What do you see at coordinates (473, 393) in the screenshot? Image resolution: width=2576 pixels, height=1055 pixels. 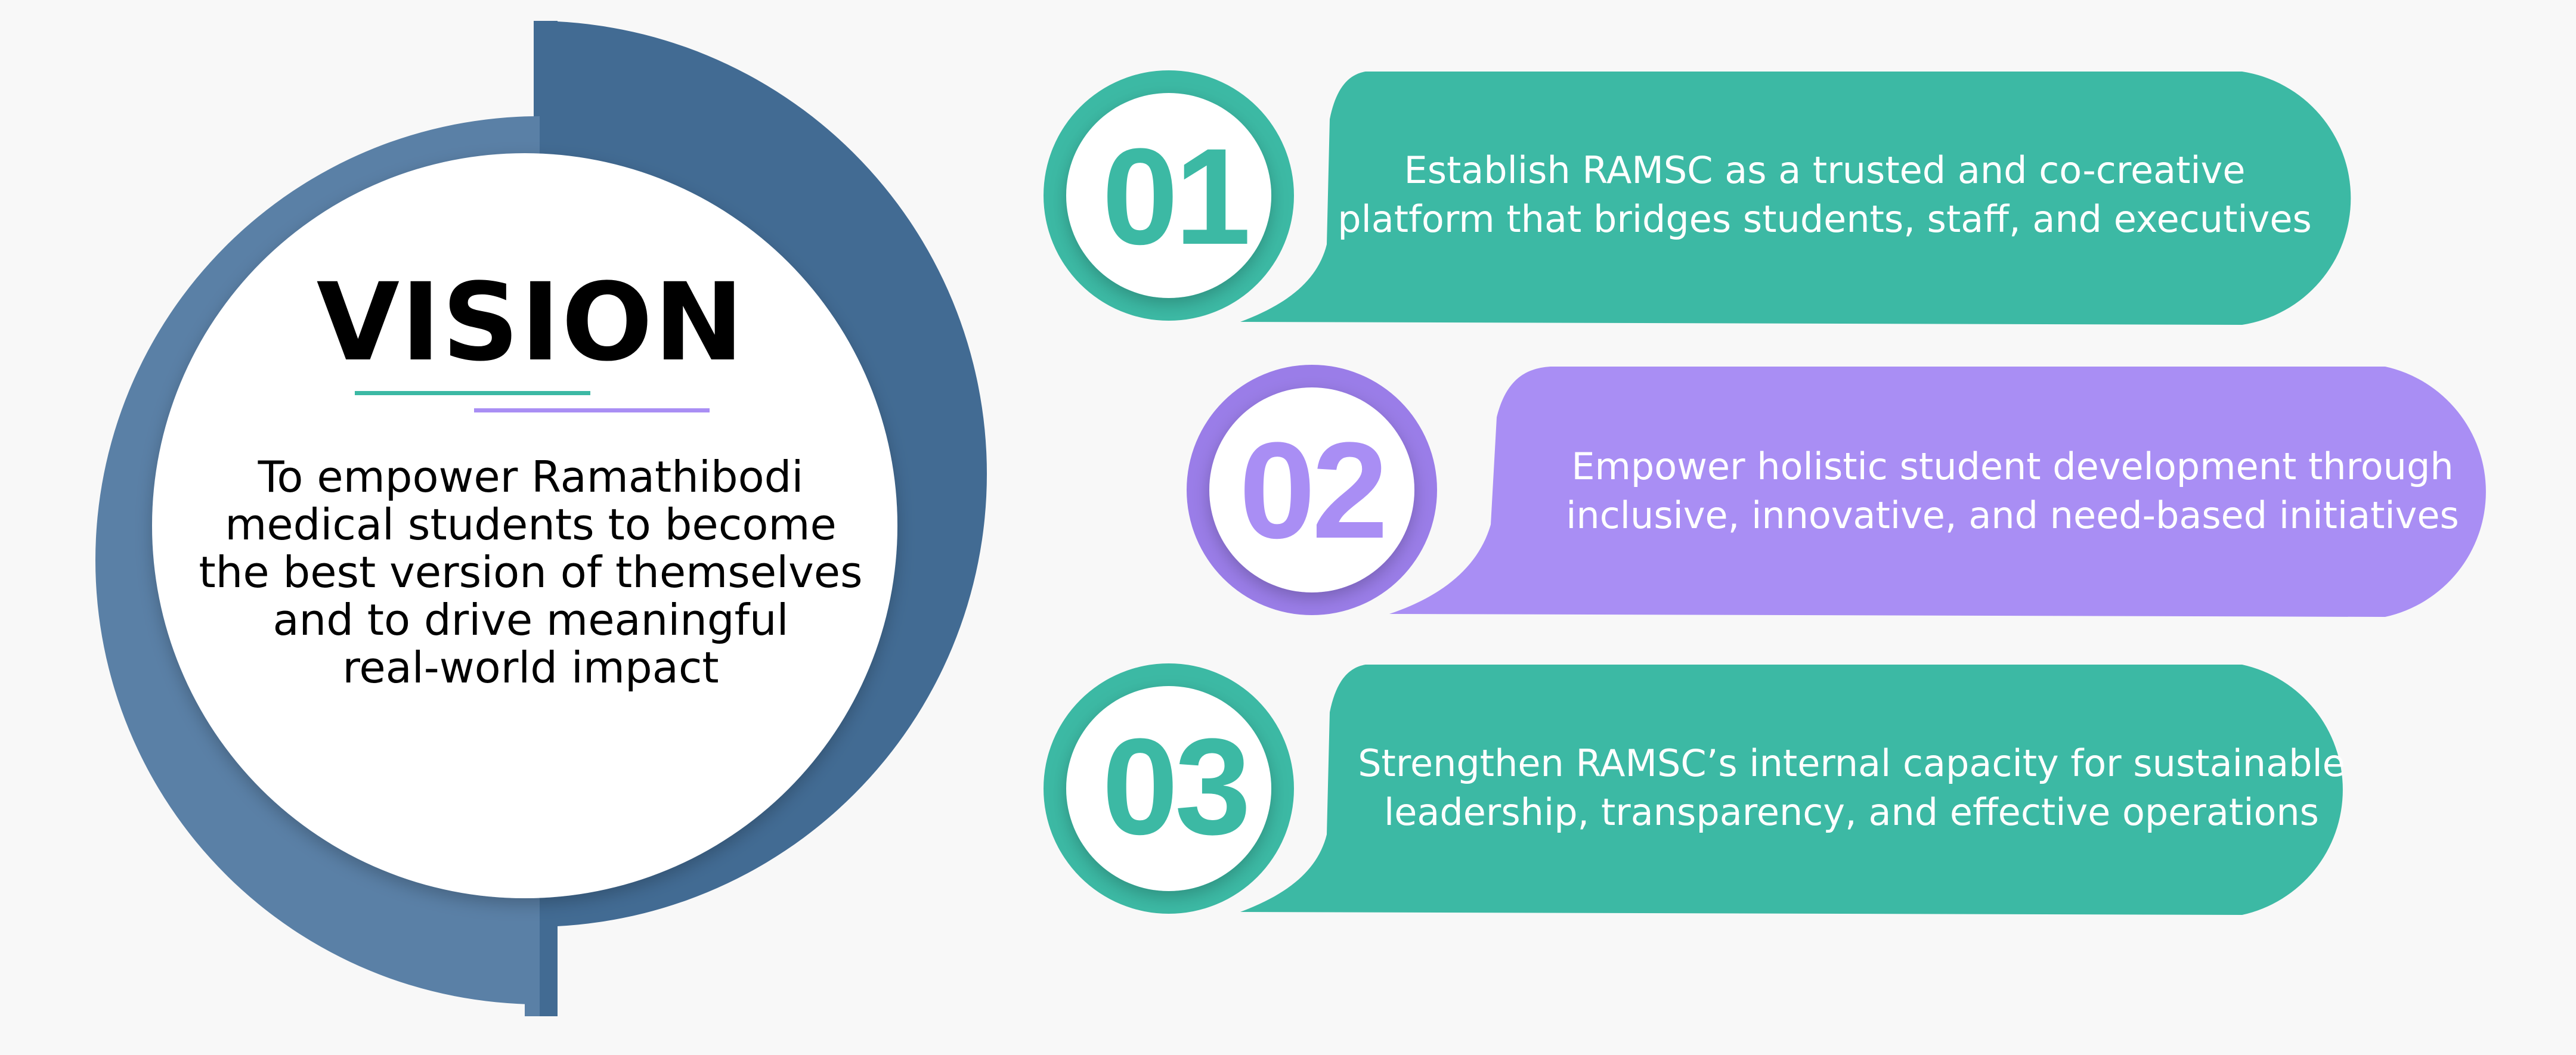 I see `vision-underline-teal` at bounding box center [473, 393].